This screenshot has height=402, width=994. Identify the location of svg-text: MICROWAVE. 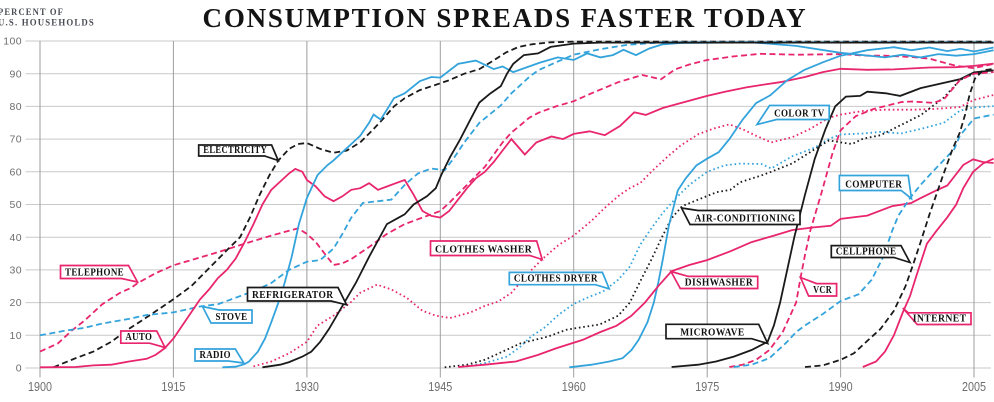
(712, 333).